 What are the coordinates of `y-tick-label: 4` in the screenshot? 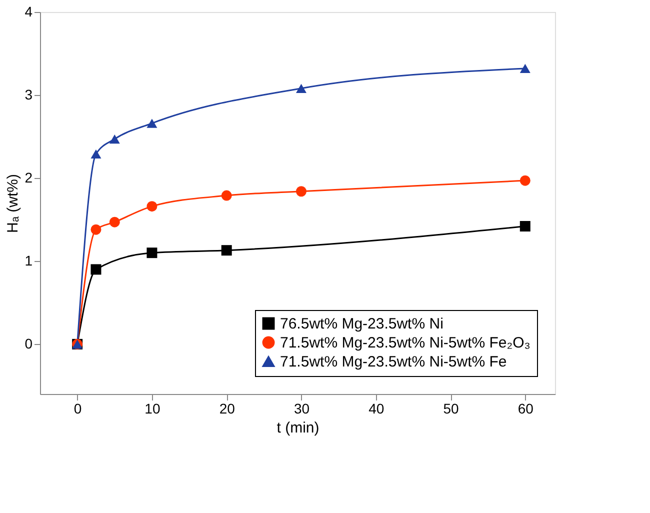 It's located at (28, 12).